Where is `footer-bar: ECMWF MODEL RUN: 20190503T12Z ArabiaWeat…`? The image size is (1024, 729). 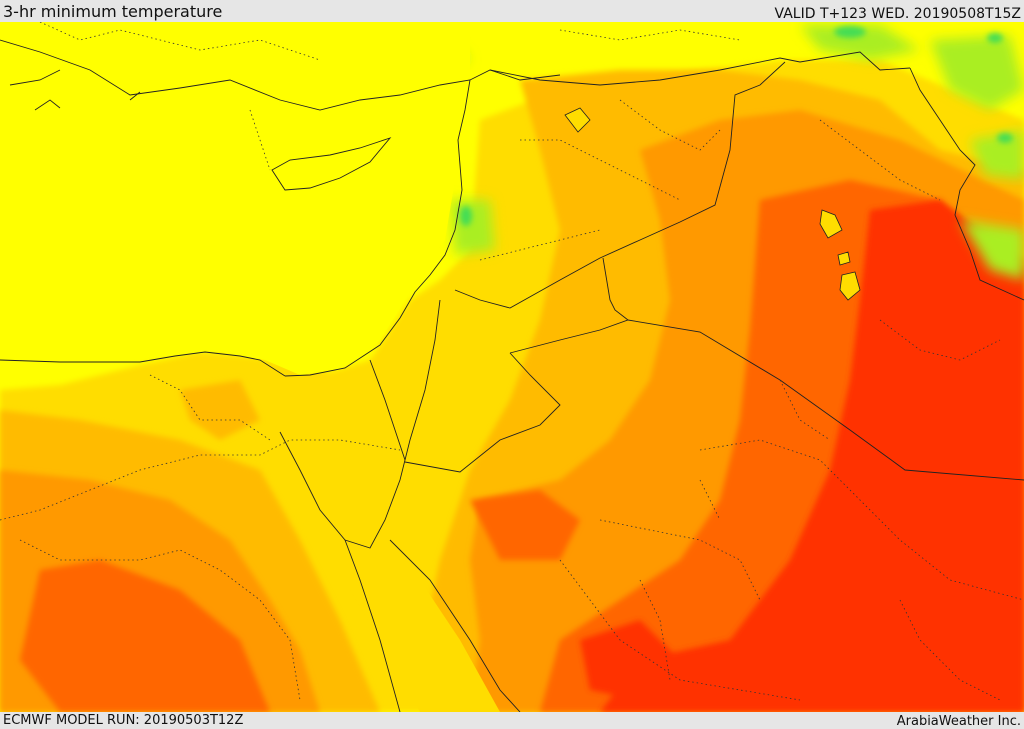
footer-bar: ECMWF MODEL RUN: 20190503T12Z ArabiaWeat… is located at coordinates (512, 720).